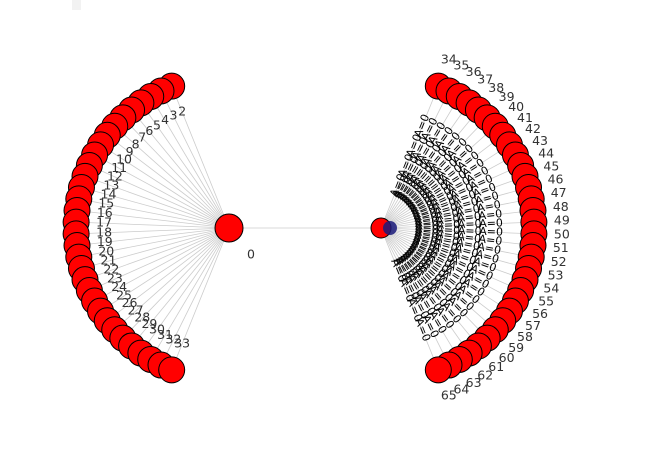  I want to click on node-label-32: 32, so click(173, 338).